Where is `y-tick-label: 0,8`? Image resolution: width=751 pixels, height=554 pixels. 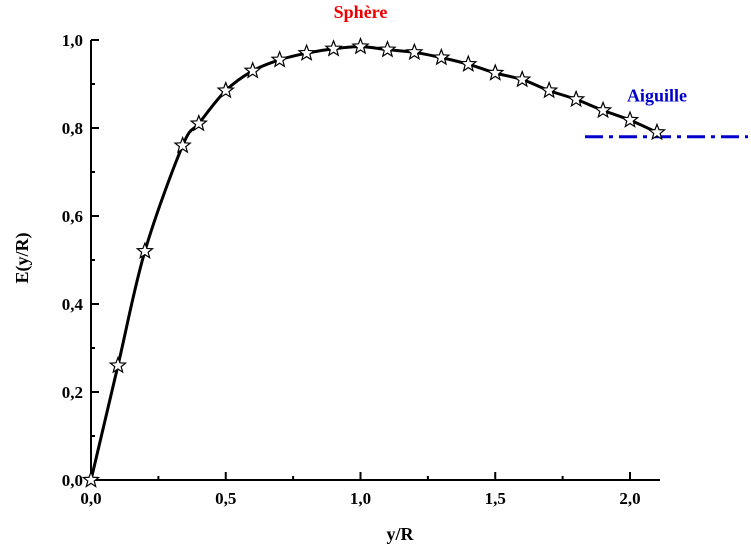 y-tick-label: 0,8 is located at coordinates (72, 128).